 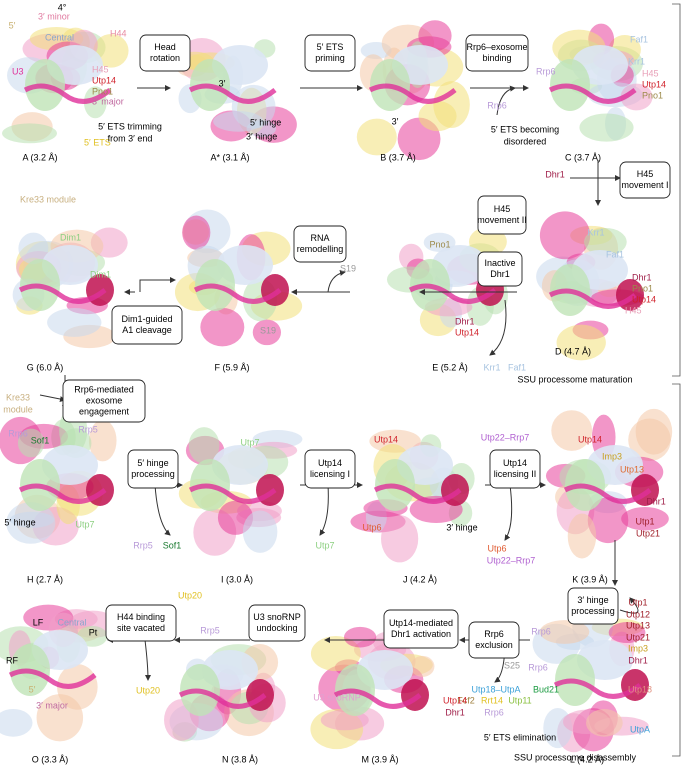 I want to click on annotation: 3′ minor, so click(x=54, y=16).